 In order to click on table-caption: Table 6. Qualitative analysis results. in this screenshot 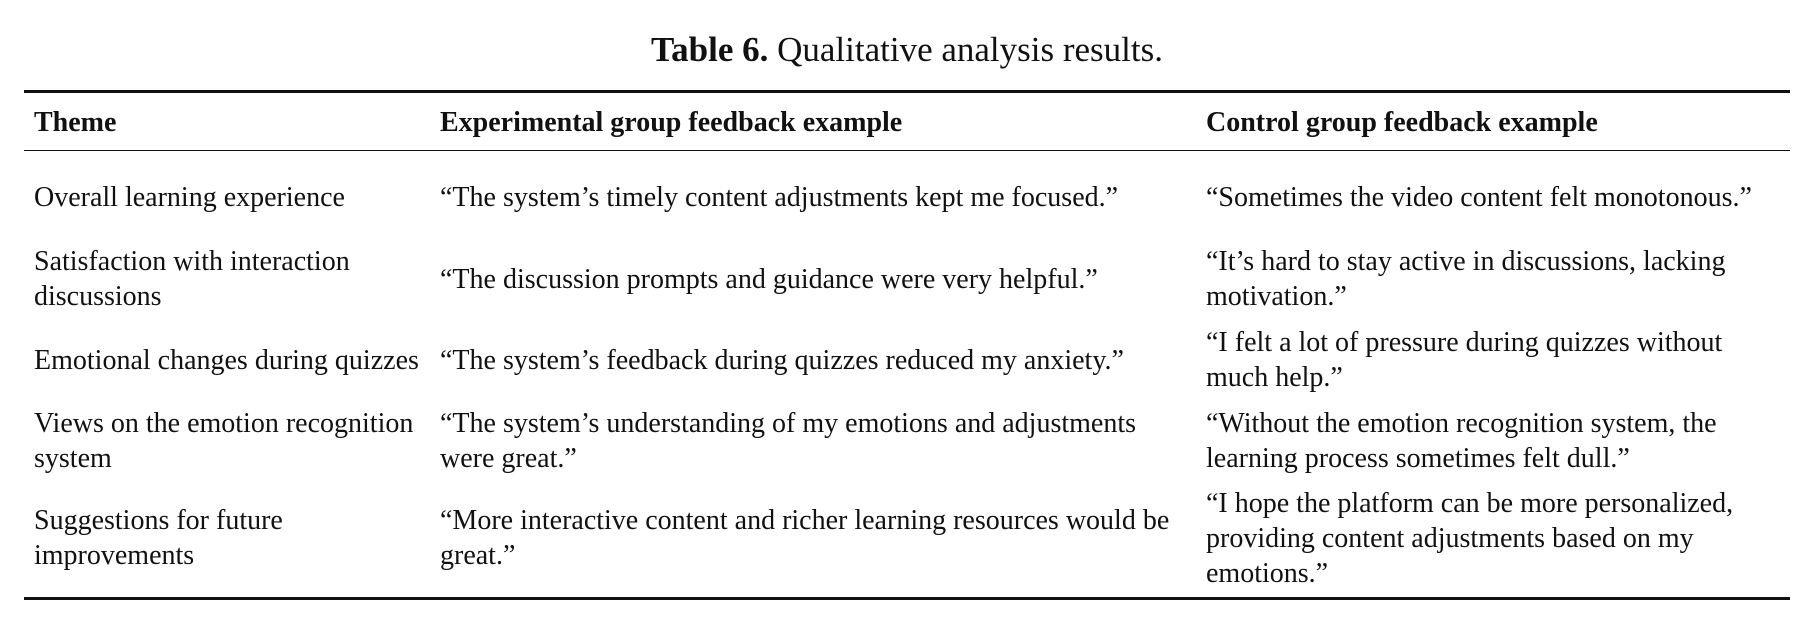, I will do `click(907, 50)`.